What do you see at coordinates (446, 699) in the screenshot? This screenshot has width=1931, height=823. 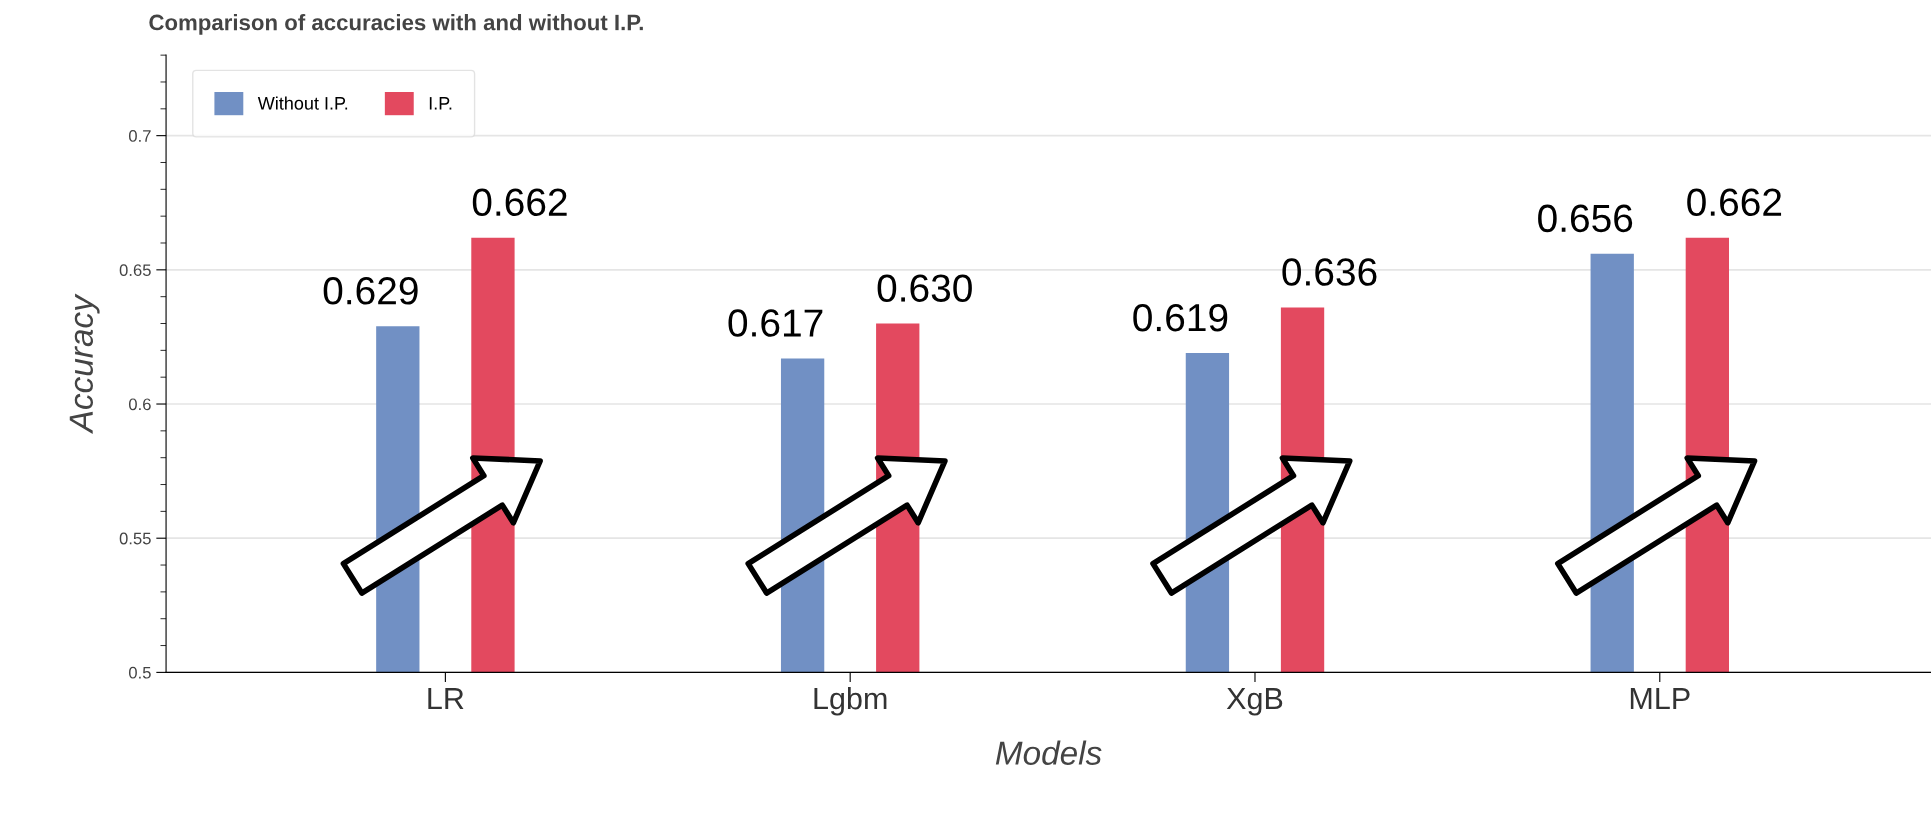 I see `x-tick-label: LR` at bounding box center [446, 699].